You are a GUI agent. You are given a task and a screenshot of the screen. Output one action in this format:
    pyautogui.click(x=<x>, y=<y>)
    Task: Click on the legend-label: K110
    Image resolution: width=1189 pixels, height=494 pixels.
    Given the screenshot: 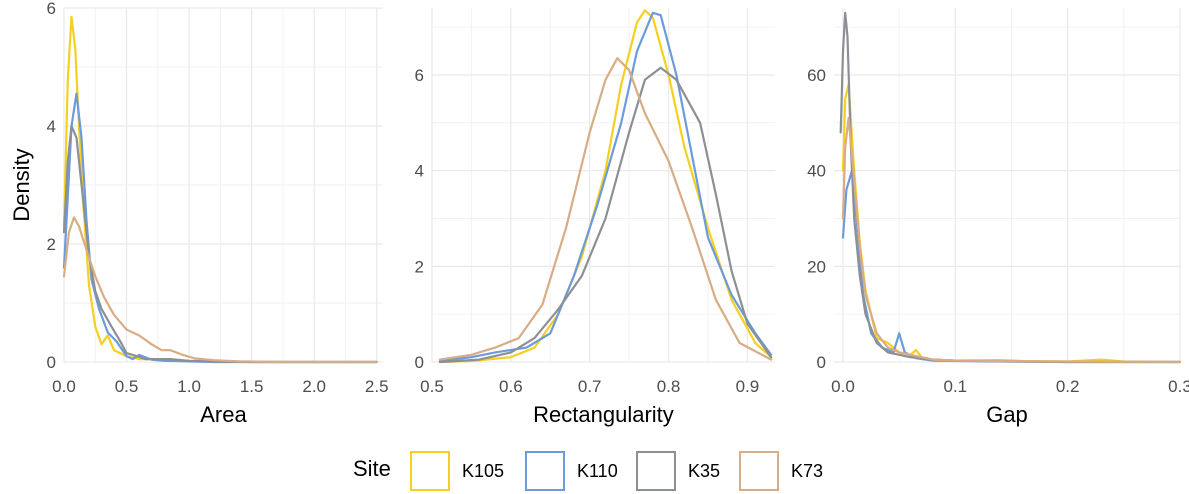 What is the action you would take?
    pyautogui.click(x=597, y=471)
    